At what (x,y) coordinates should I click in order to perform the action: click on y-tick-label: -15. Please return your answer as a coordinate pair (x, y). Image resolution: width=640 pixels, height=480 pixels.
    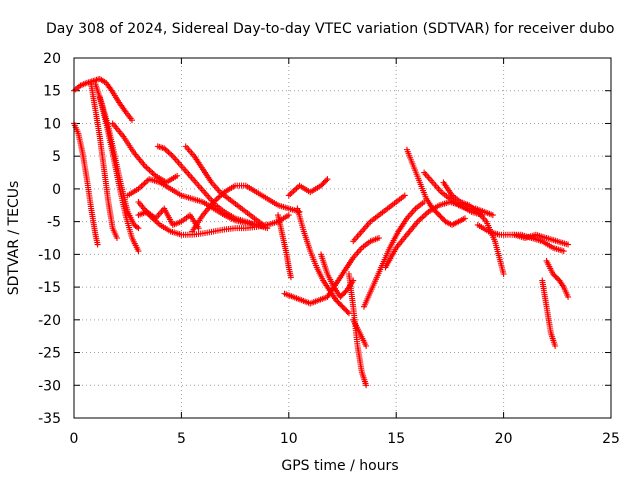
    Looking at the image, I should click on (49, 288).